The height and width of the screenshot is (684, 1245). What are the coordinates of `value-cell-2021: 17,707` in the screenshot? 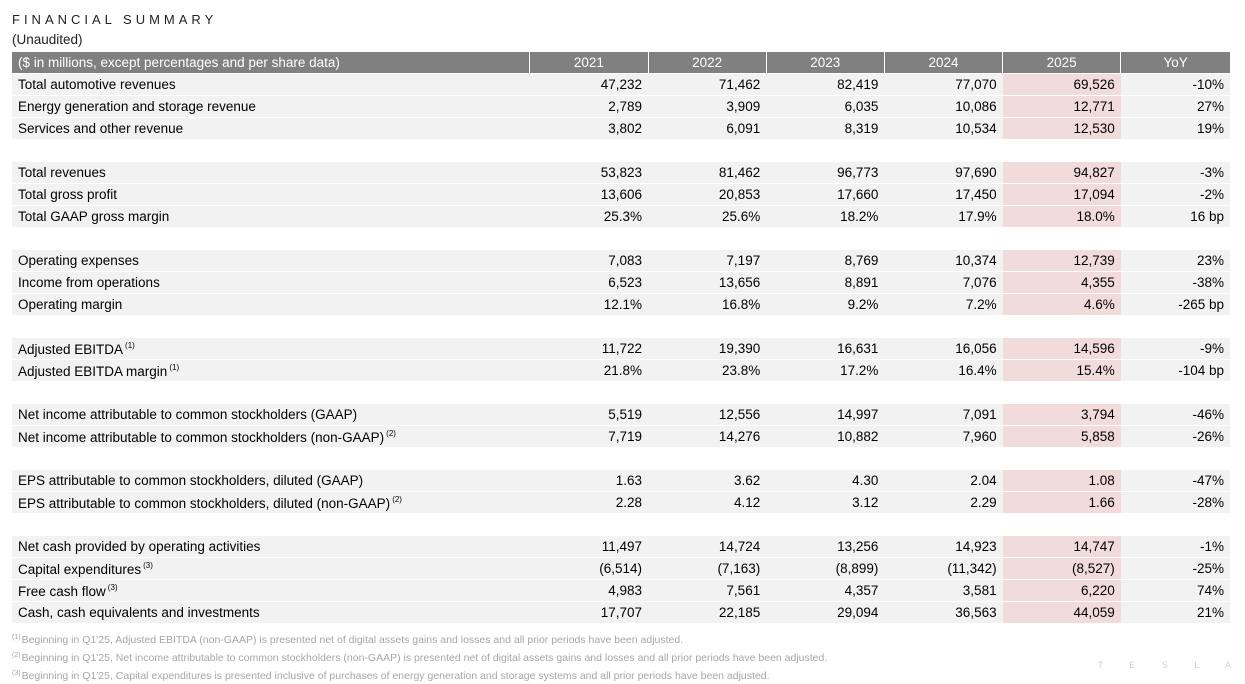 It's located at (589, 612).